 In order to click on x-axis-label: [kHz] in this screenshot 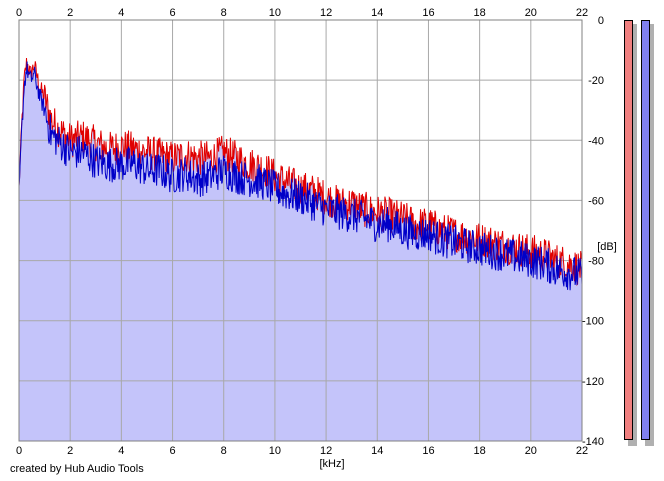, I will do `click(331, 464)`.